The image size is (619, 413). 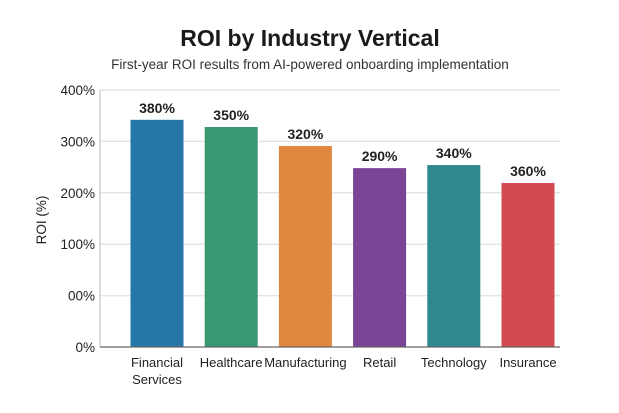 I want to click on data-label: 290%, so click(x=380, y=156).